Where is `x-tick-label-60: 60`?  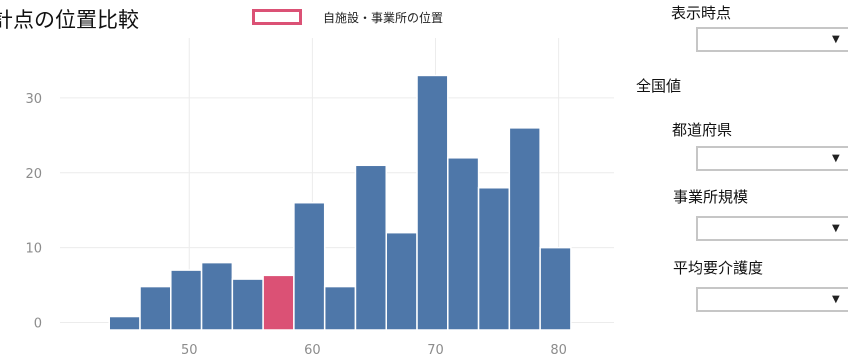 x-tick-label-60: 60 is located at coordinates (312, 350).